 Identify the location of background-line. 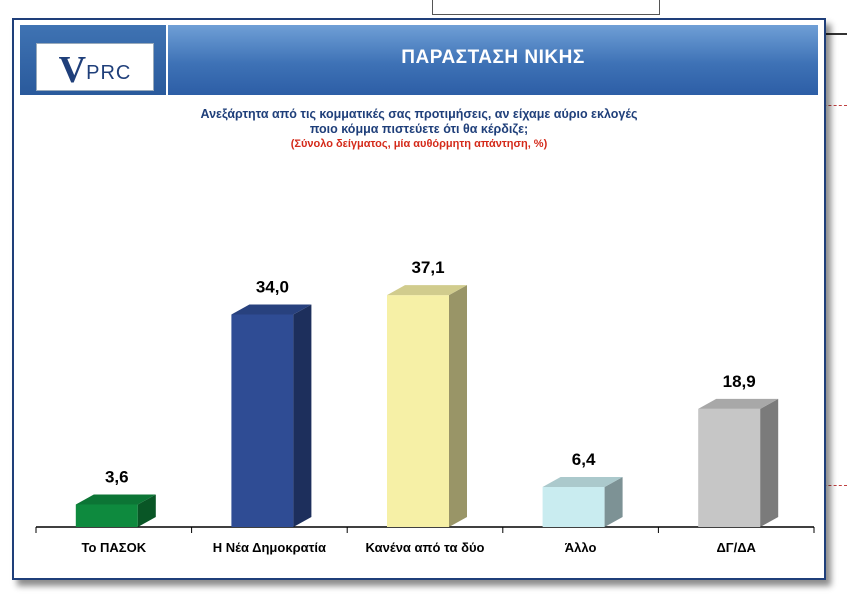
(833, 34).